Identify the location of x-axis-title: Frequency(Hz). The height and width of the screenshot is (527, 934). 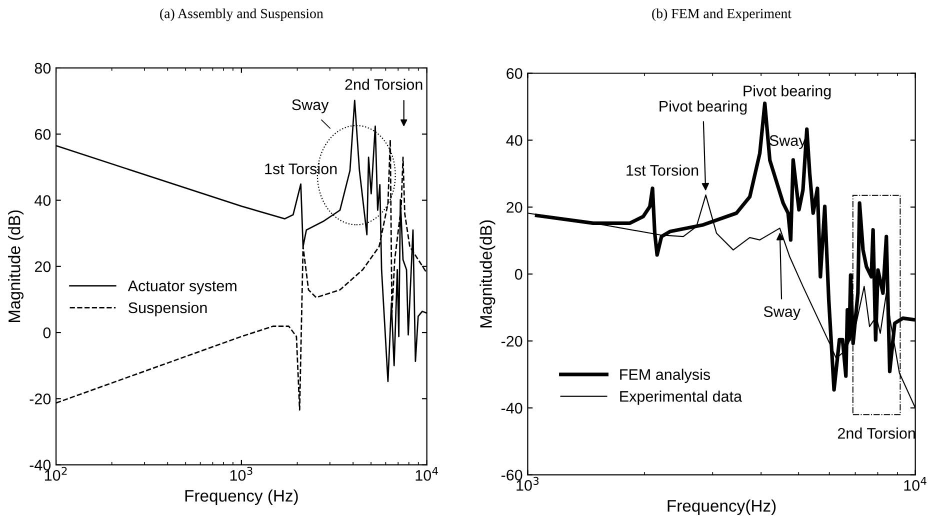
(722, 507).